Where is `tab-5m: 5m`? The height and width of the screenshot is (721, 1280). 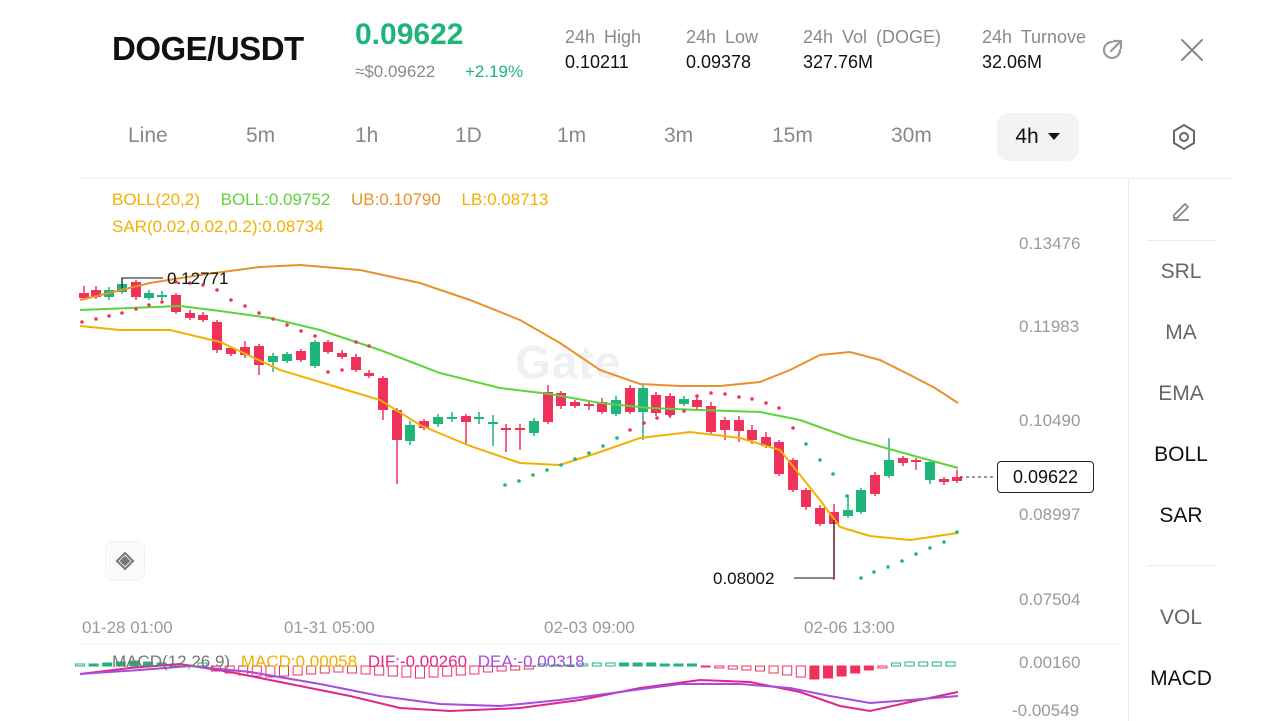
tab-5m: 5m is located at coordinates (261, 135).